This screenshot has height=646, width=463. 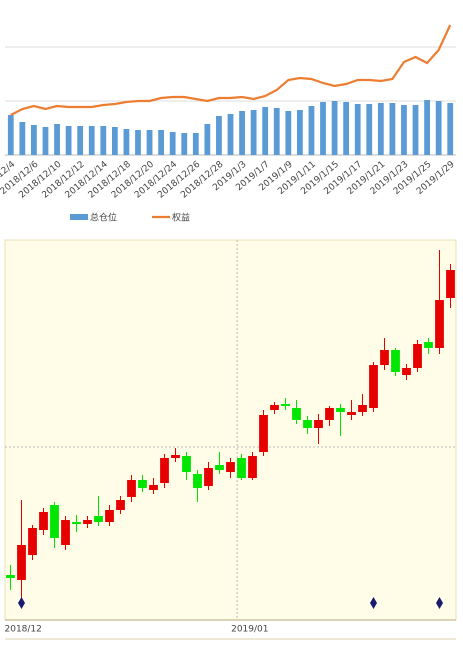 I want to click on legend-label: 总仓位, so click(x=103, y=218).